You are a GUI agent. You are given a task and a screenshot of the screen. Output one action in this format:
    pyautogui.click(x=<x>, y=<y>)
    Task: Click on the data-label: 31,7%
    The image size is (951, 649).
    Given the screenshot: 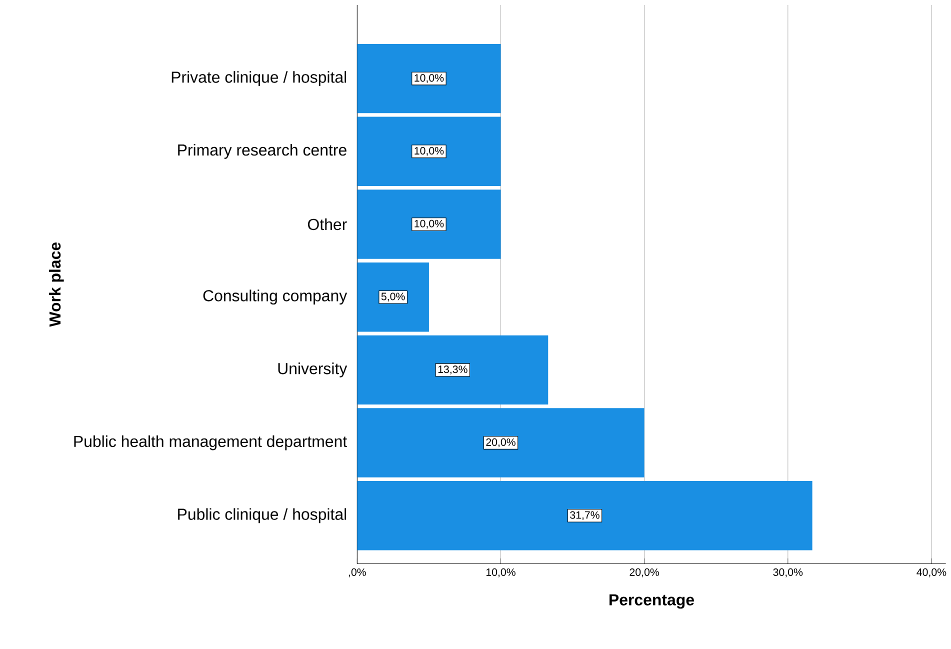 What is the action you would take?
    pyautogui.click(x=585, y=515)
    